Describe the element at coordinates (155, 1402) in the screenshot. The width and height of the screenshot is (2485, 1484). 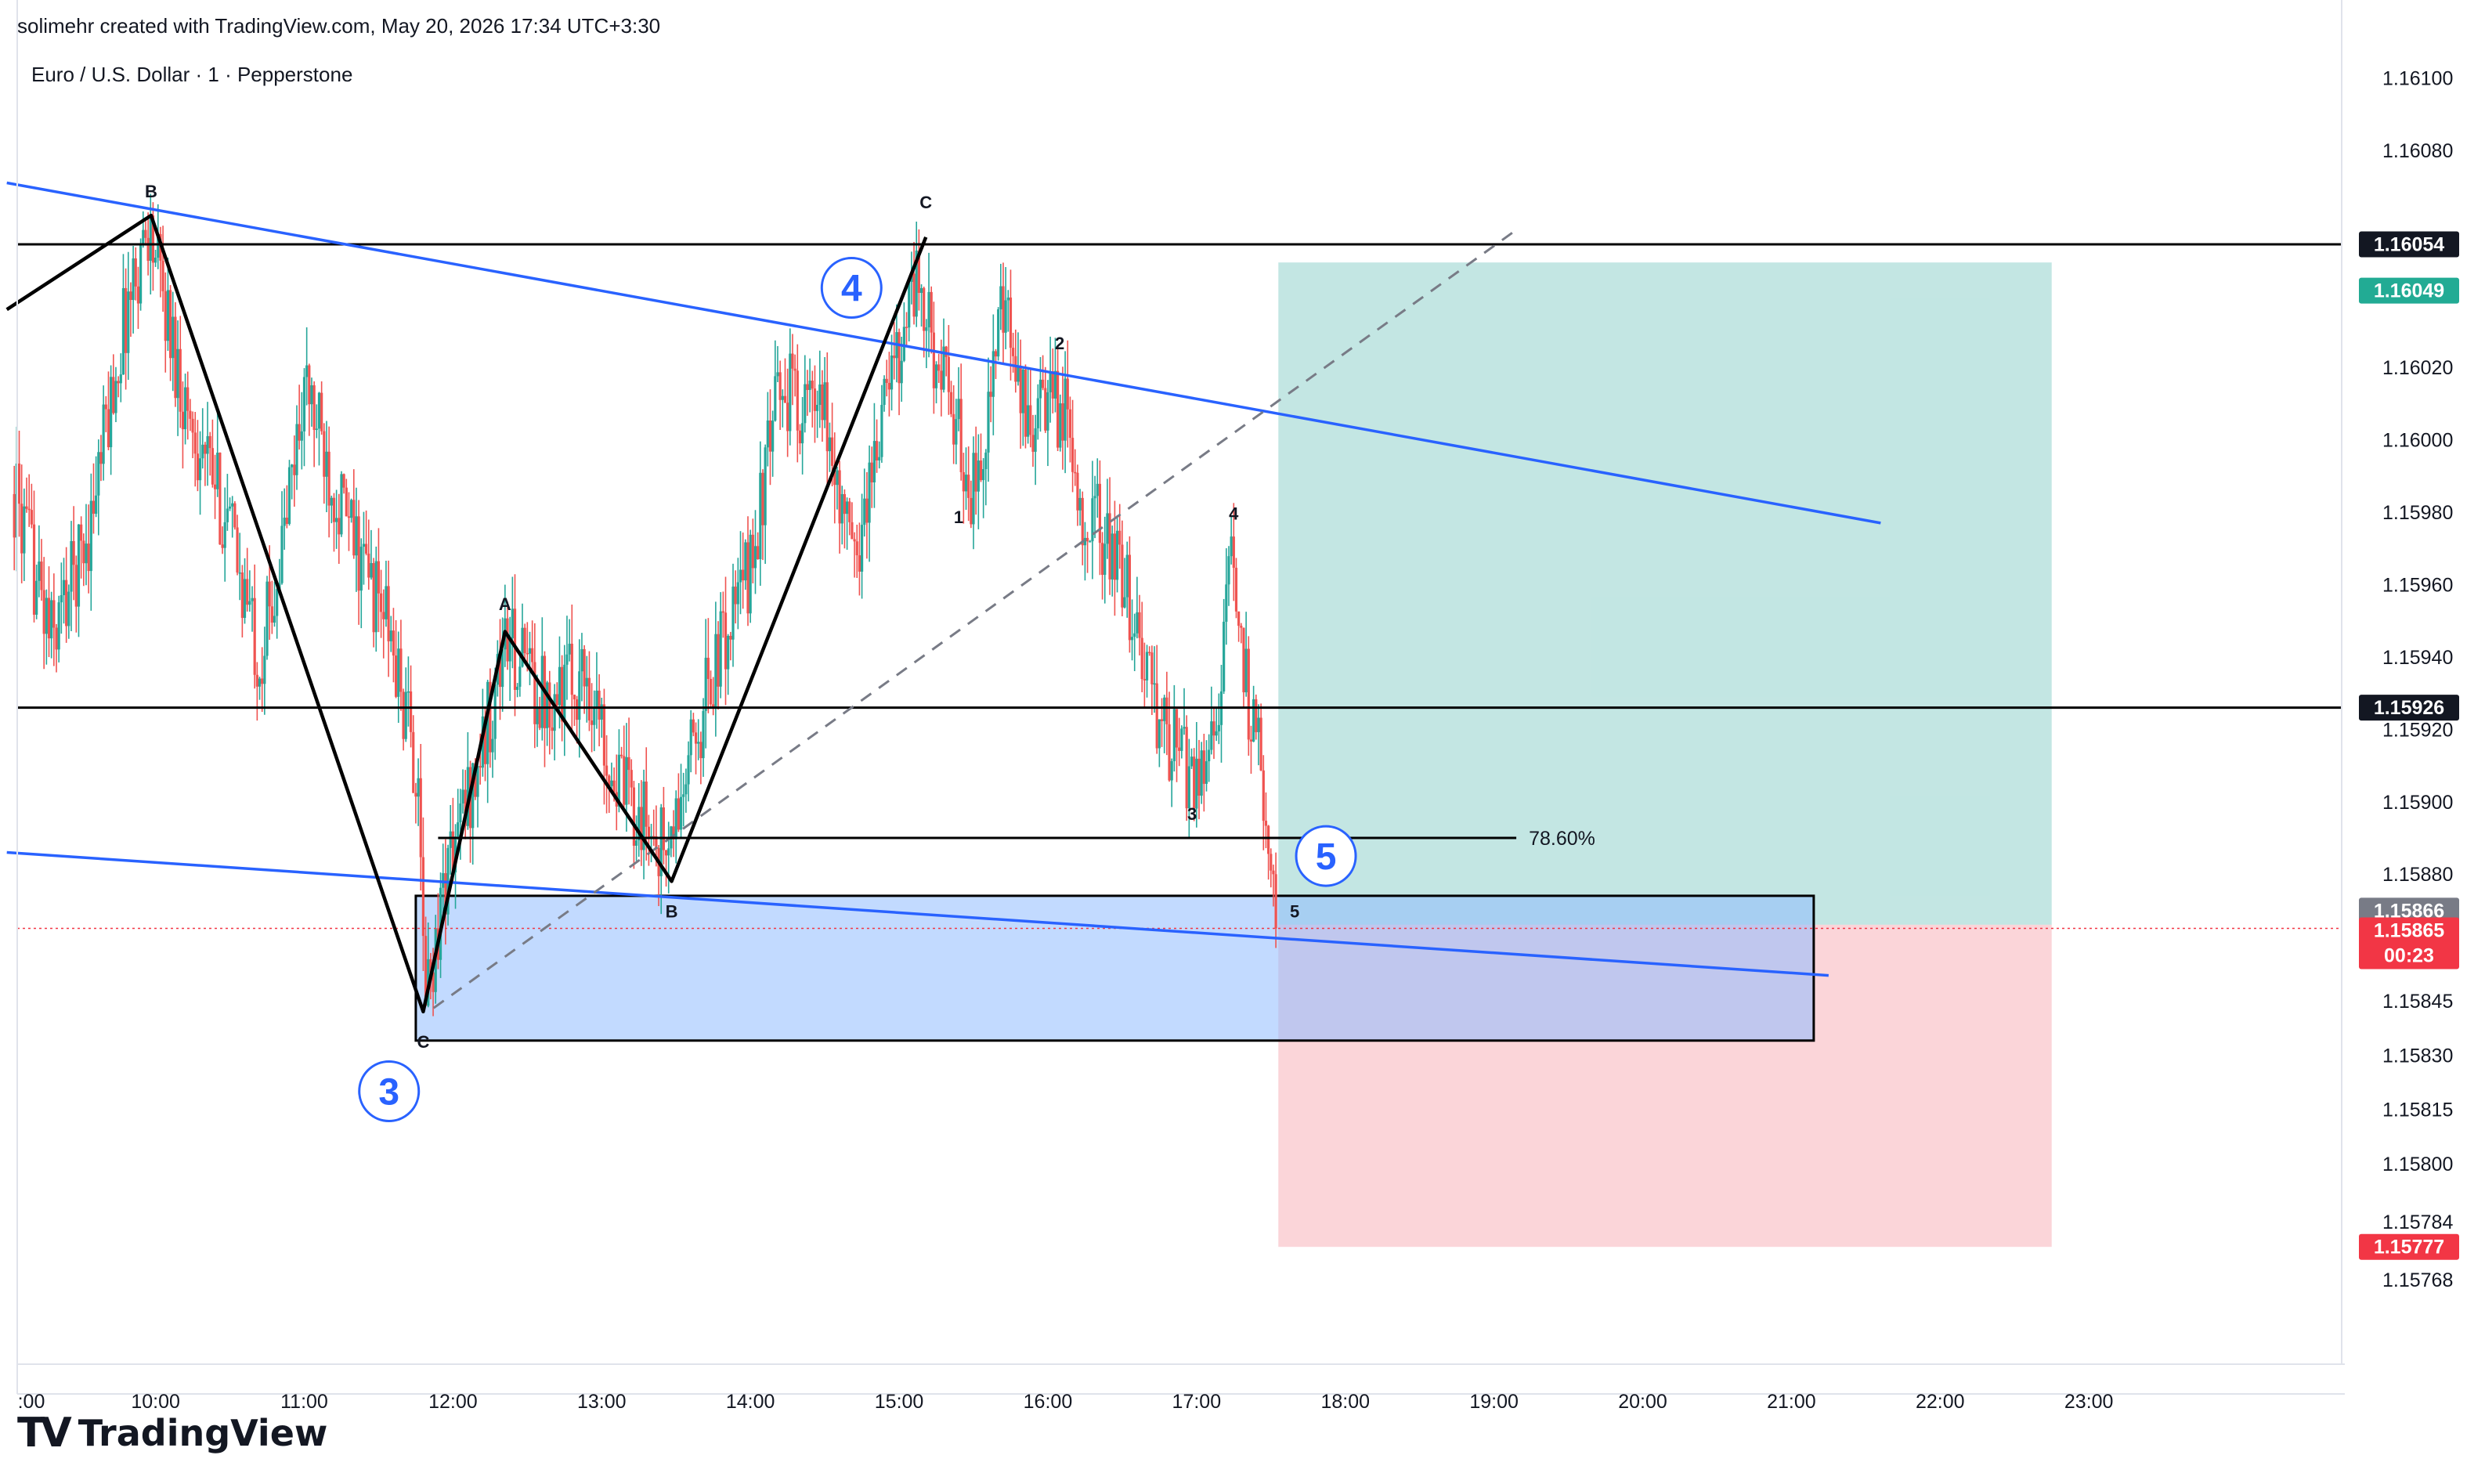
I see `time-tick-1: 10:00` at that location.